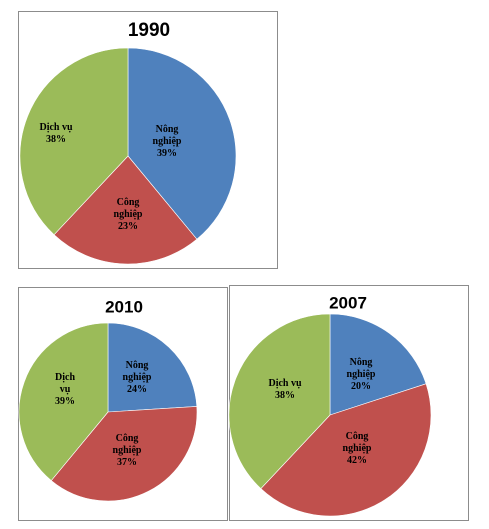  I want to click on pie-chart-2010: 2010 Nông nghiệp 24% Công nghiệp 37% Dịch vụ 39%, so click(108, 399).